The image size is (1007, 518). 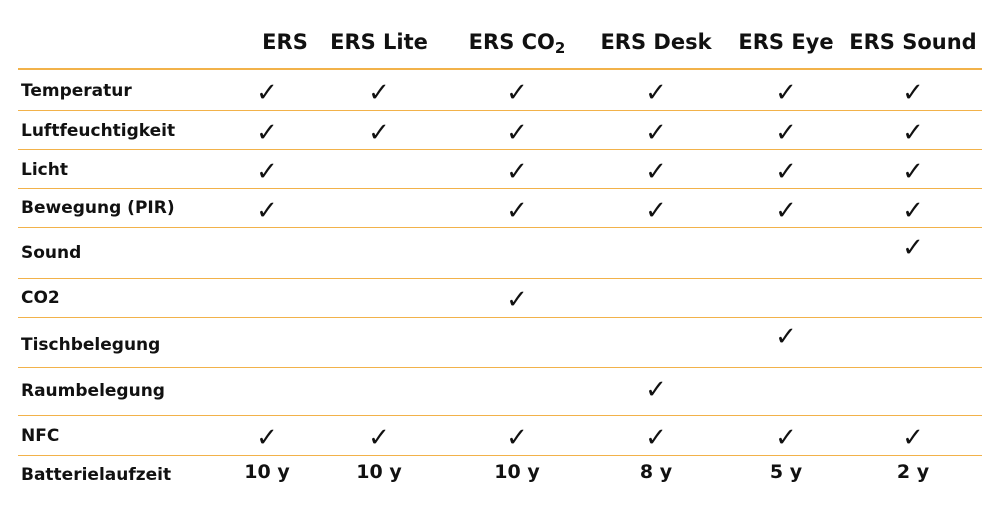 What do you see at coordinates (786, 472) in the screenshot?
I see `battery-life-value: 5 y` at bounding box center [786, 472].